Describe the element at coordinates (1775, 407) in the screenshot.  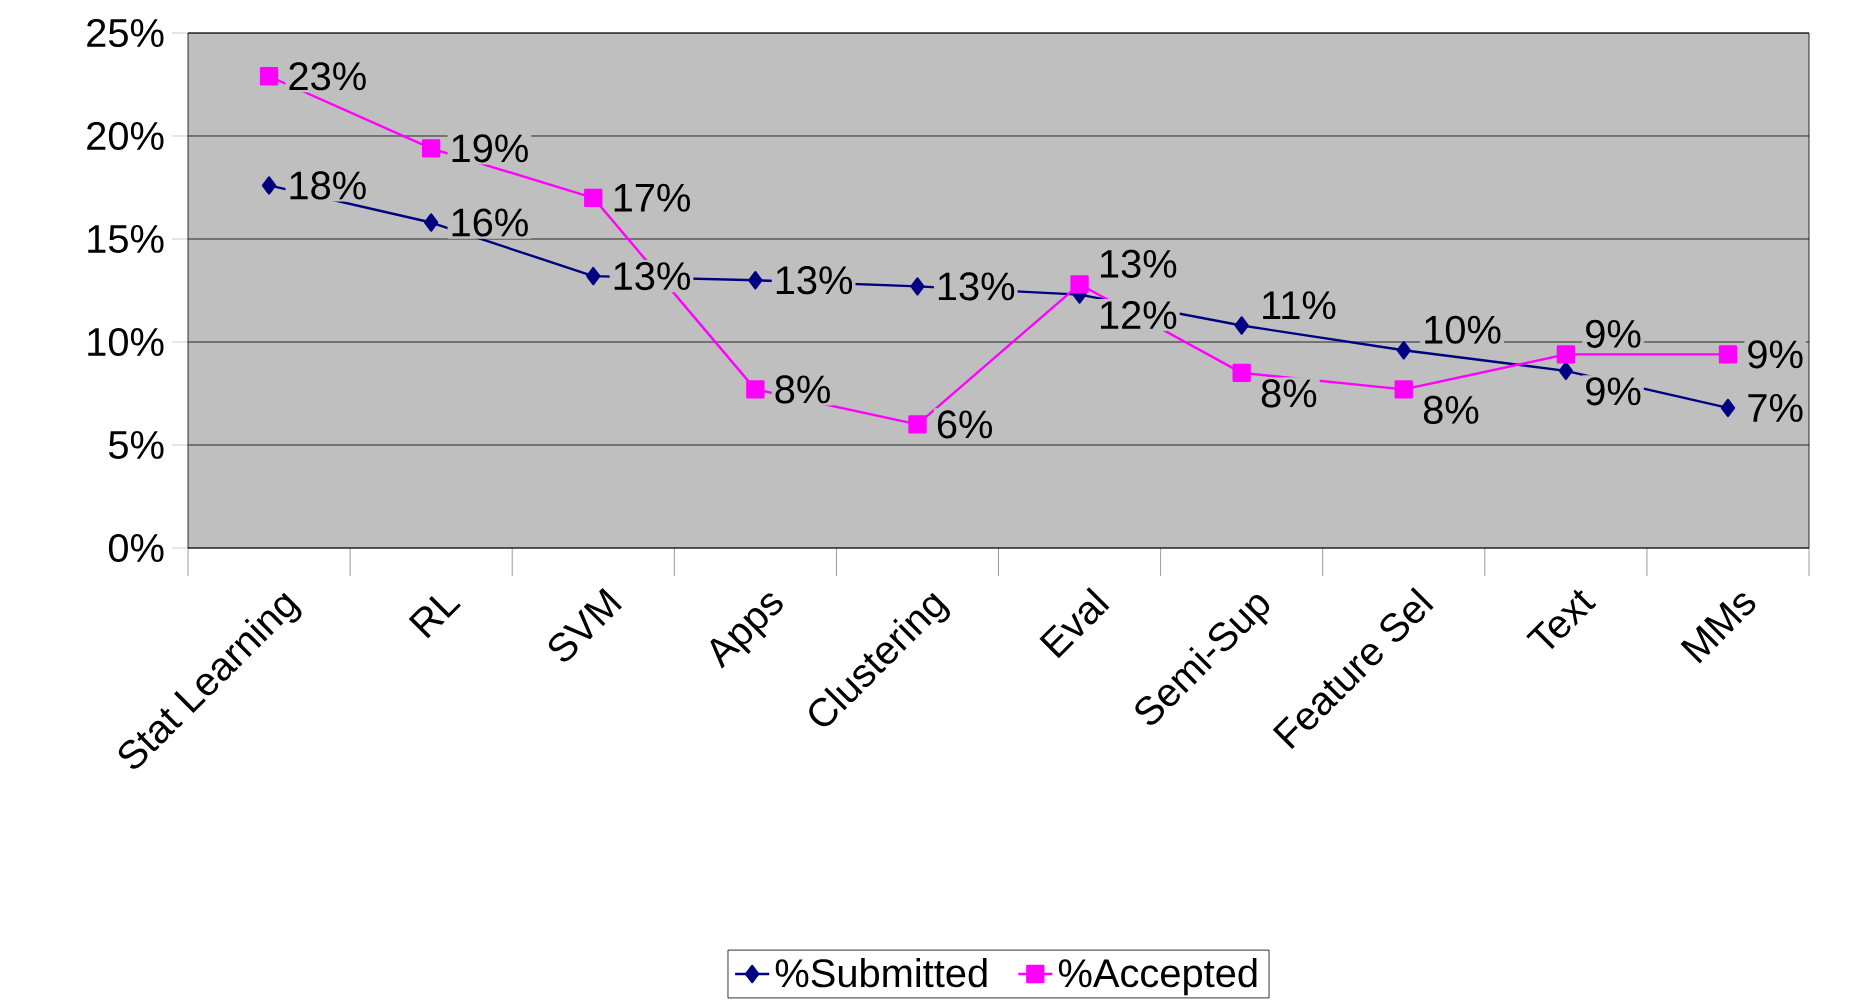
I see `data-label: 7%` at that location.